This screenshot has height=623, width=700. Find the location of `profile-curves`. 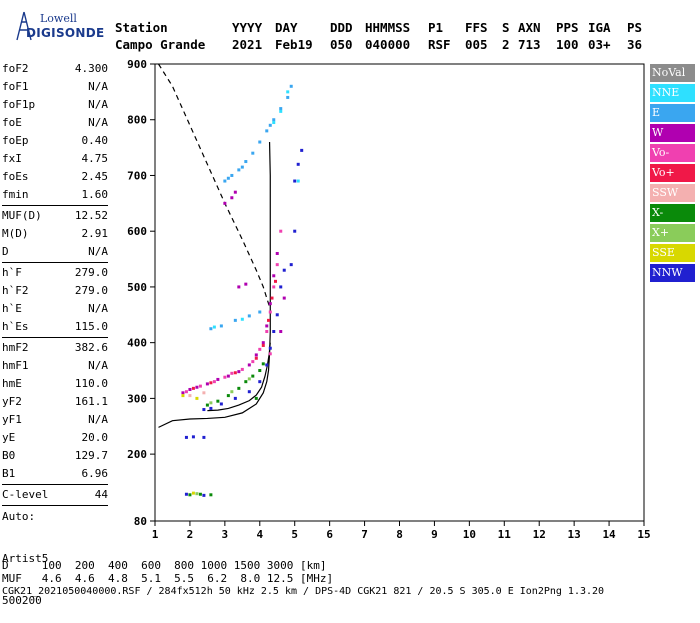

profile-curves is located at coordinates (214, 245).